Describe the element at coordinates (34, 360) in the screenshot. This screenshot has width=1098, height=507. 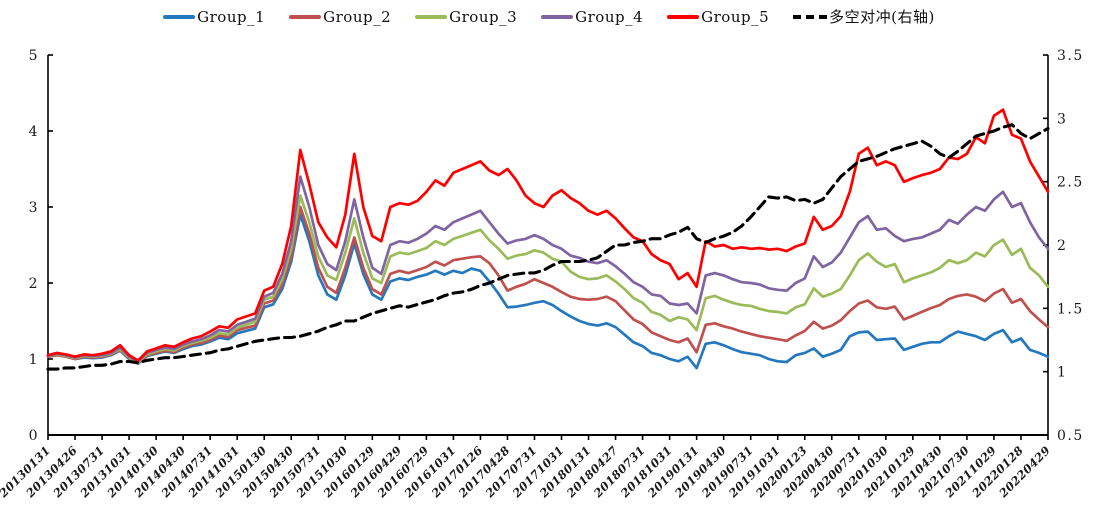
I see `left-axis-tick-label: 1` at that location.